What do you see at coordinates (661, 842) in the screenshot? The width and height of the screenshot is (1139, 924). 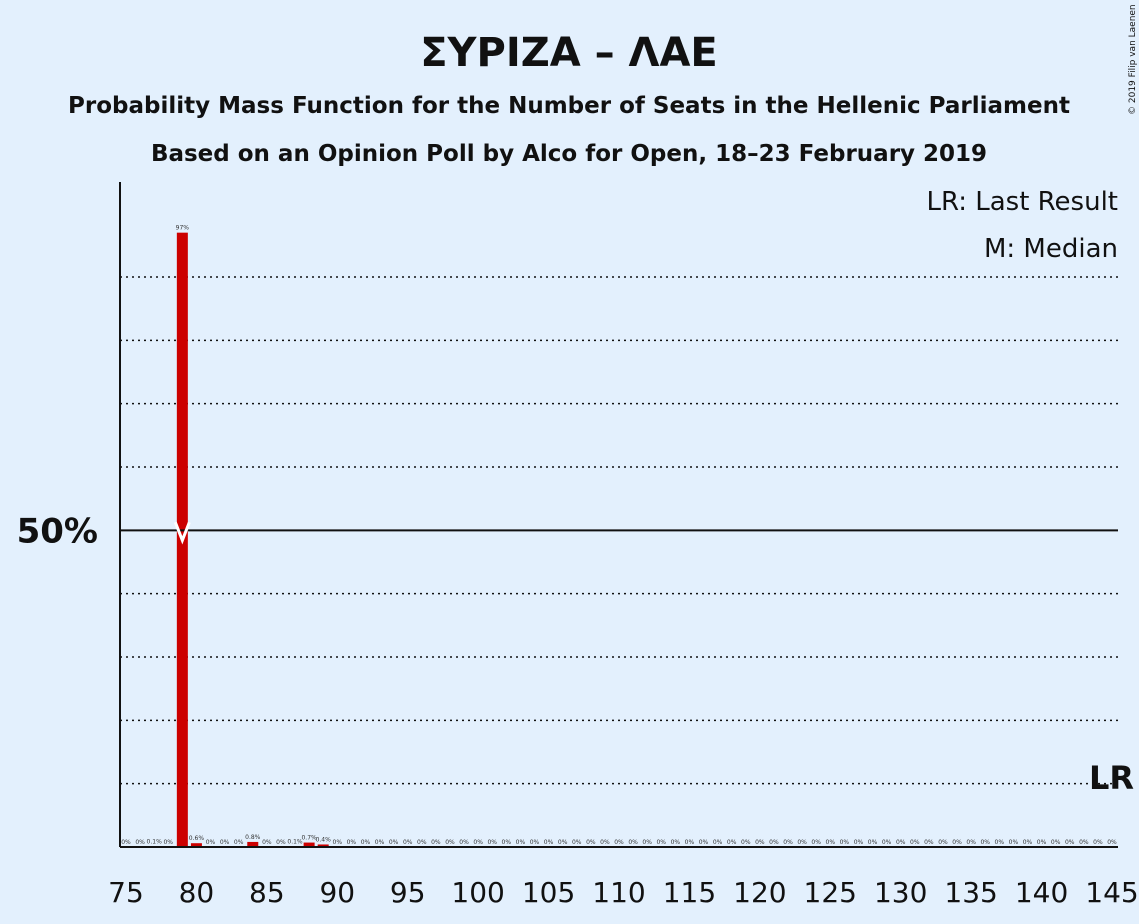 I see `bar-label-seat-113: 0%` at bounding box center [661, 842].